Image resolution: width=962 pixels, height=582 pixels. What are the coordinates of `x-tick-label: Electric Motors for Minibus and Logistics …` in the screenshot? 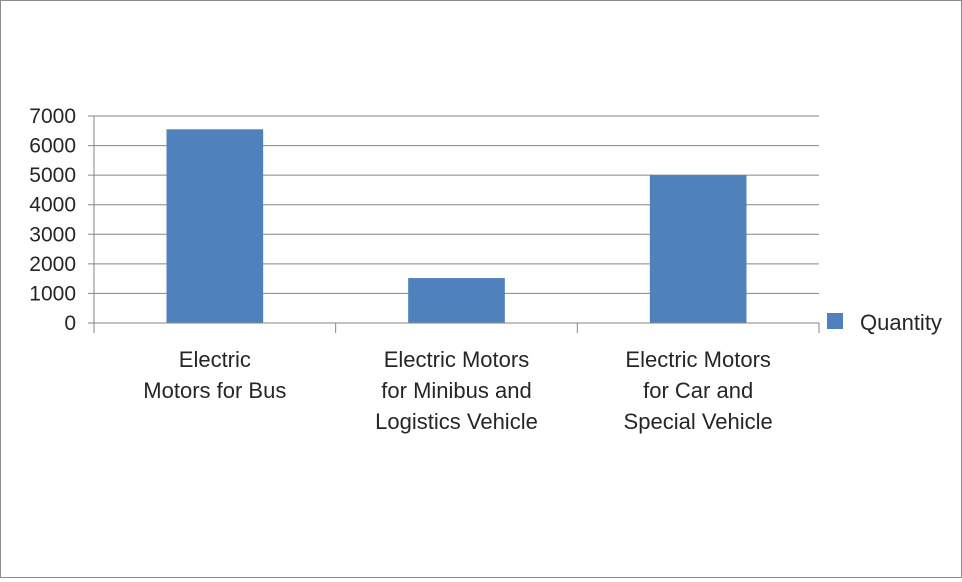 It's located at (456, 390).